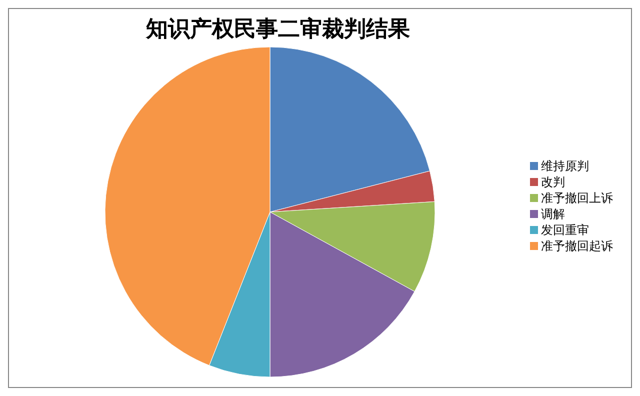  I want to click on legend-label: 准予撤回起诉, so click(577, 246).